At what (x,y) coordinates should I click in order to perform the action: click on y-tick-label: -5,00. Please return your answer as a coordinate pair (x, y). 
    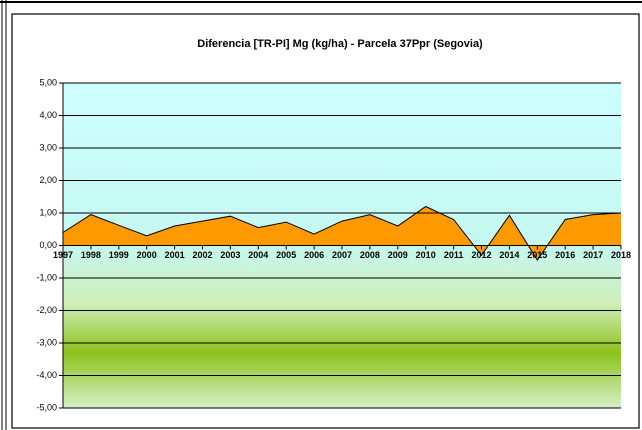
    Looking at the image, I should click on (46, 407).